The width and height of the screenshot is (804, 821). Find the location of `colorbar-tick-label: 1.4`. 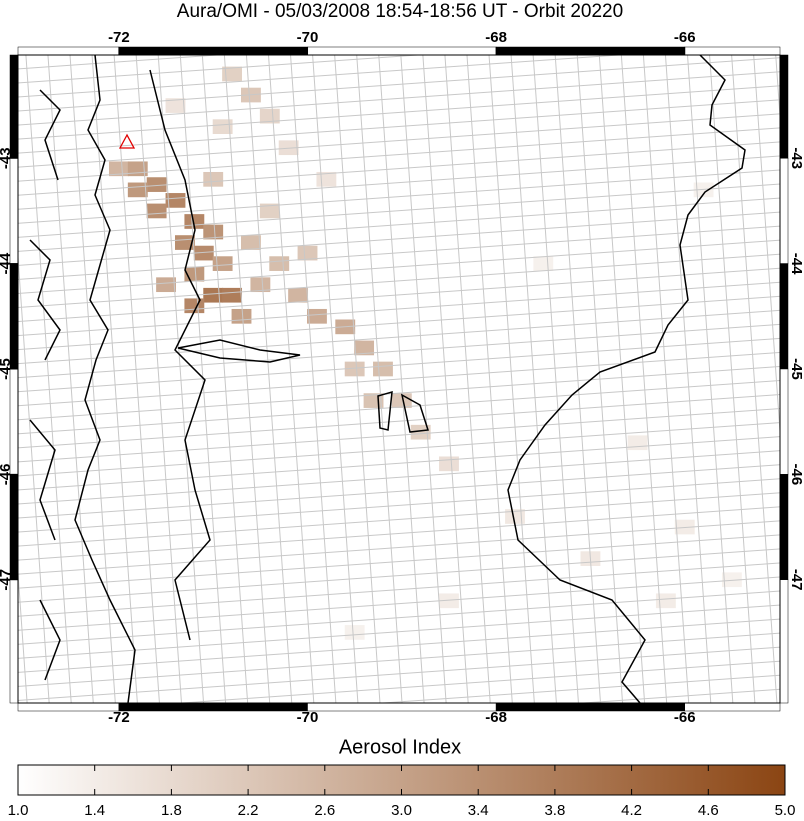

colorbar-tick-label: 1.4 is located at coordinates (94, 810).